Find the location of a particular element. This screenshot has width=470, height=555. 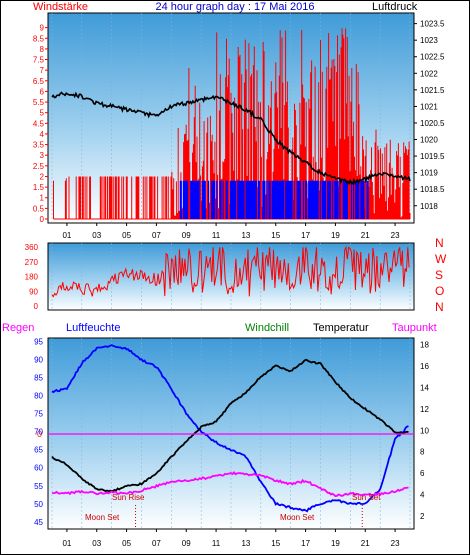

direction-letter-label: O is located at coordinates (439, 291).